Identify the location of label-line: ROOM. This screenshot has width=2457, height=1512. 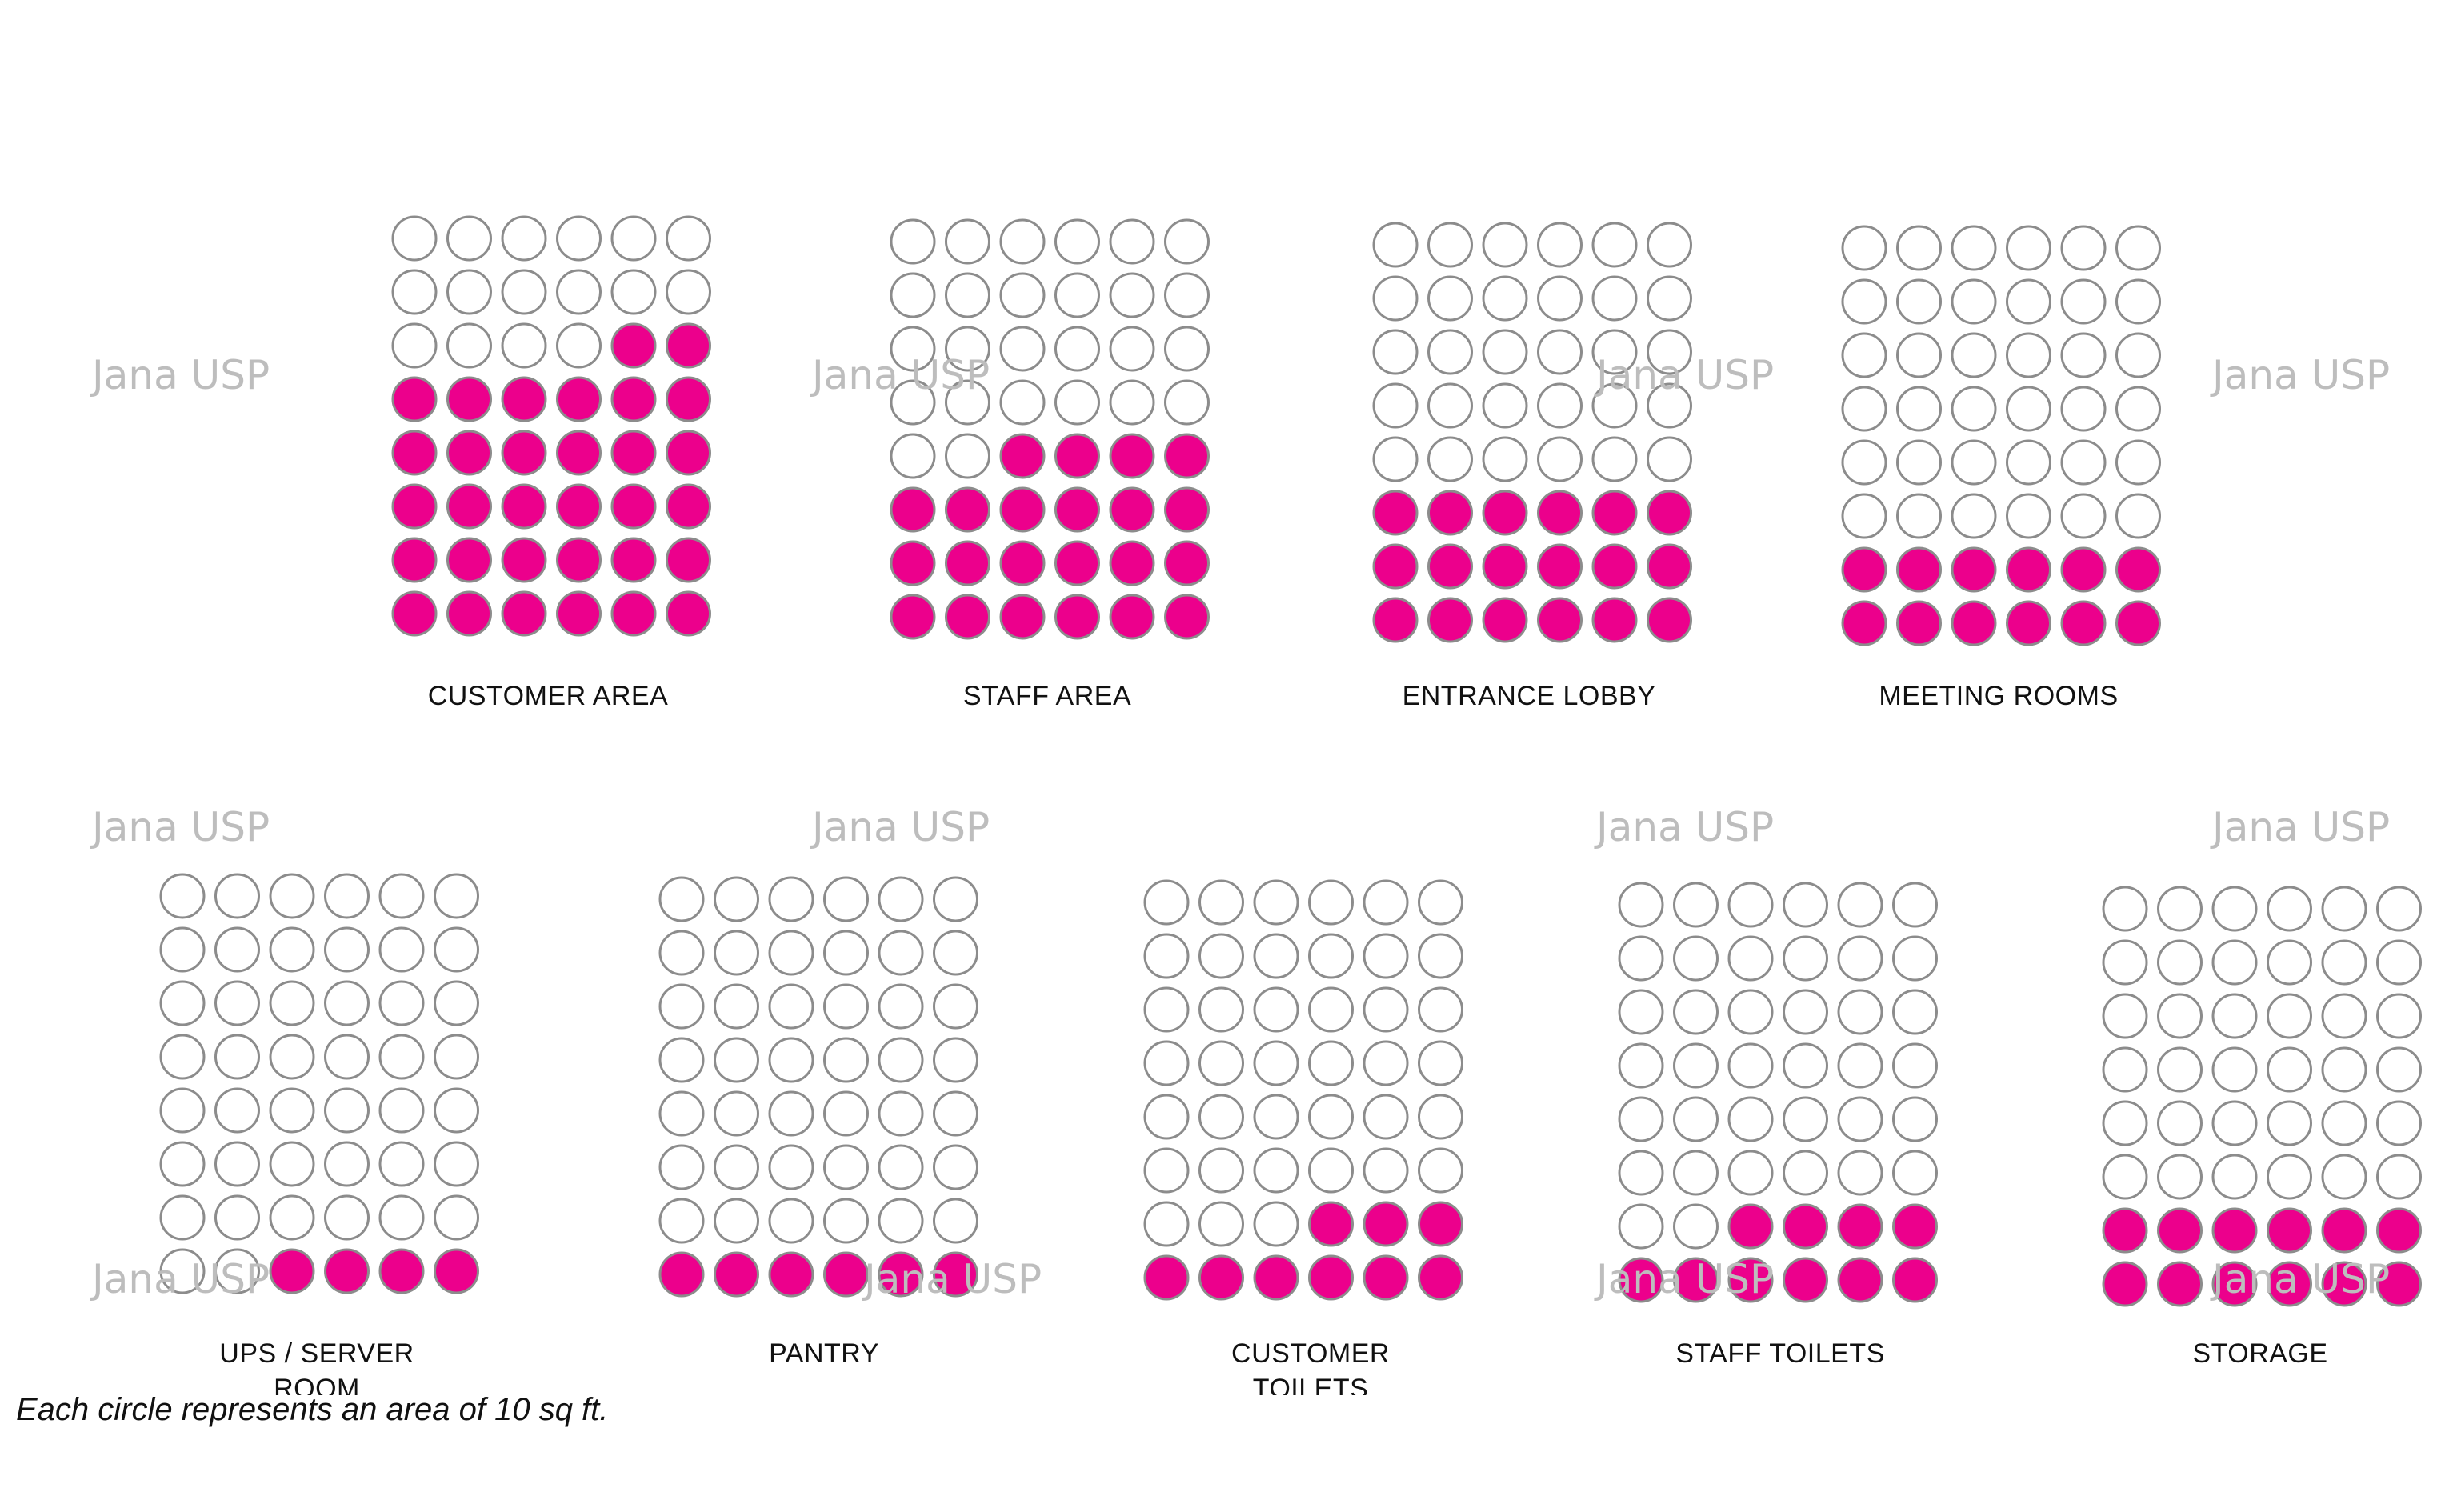
(317, 1384).